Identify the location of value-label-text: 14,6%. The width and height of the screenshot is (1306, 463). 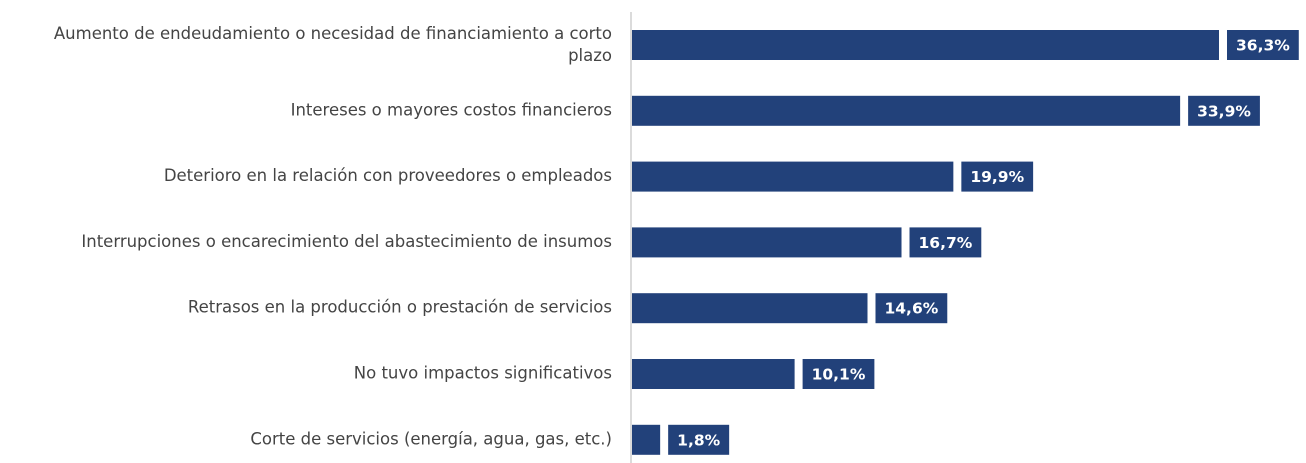
(911, 309).